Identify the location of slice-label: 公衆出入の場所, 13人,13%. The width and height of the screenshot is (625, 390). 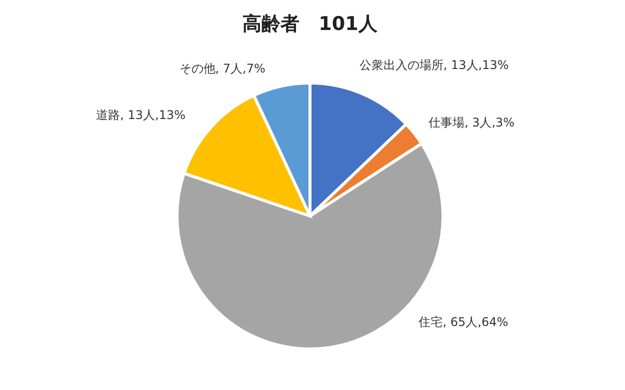
(434, 65).